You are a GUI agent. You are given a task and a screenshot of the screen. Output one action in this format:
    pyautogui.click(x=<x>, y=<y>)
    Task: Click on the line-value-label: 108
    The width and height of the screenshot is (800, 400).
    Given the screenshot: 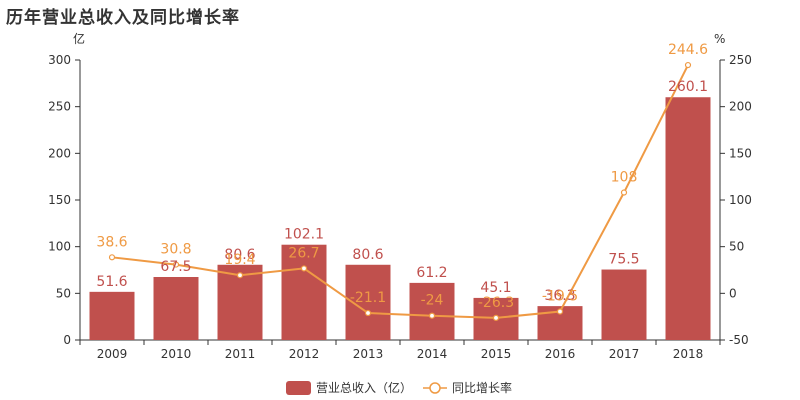 What is the action you would take?
    pyautogui.click(x=624, y=178)
    